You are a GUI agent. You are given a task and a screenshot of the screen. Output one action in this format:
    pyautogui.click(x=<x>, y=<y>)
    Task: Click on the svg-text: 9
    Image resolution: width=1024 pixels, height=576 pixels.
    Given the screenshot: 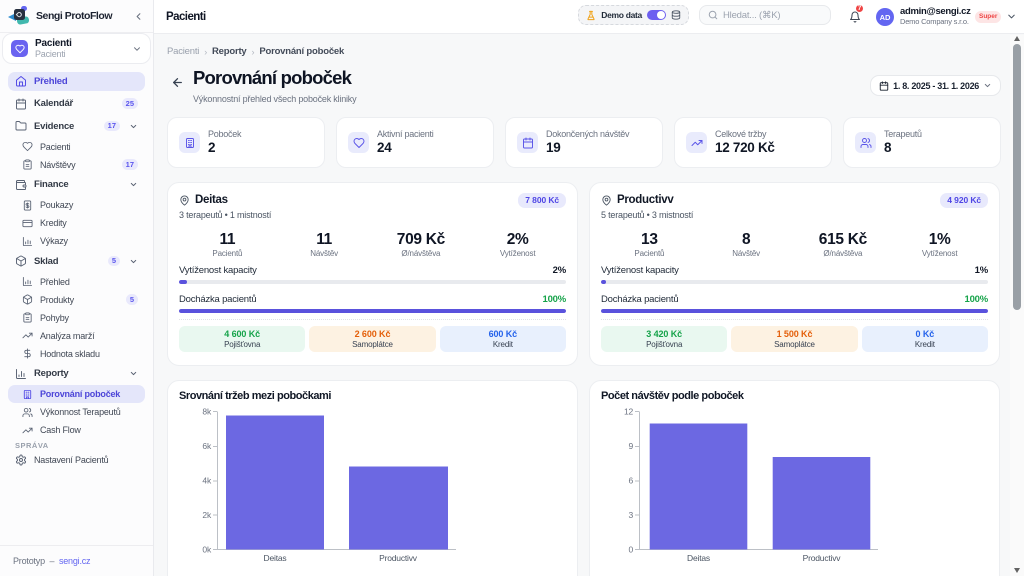 What is the action you would take?
    pyautogui.click(x=630, y=446)
    